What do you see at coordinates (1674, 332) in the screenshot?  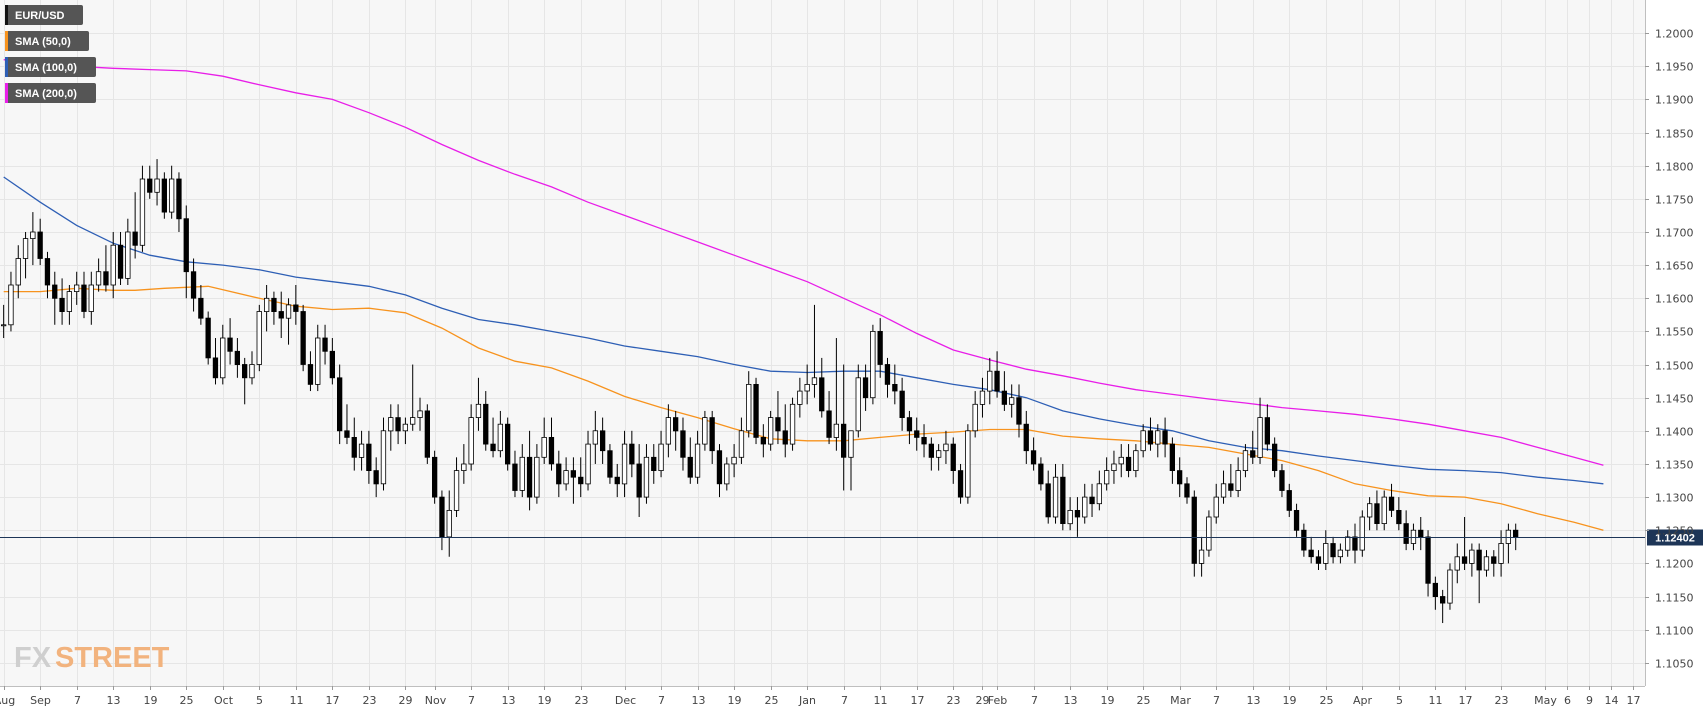 I see `y-tick-label: 1.1550` at bounding box center [1674, 332].